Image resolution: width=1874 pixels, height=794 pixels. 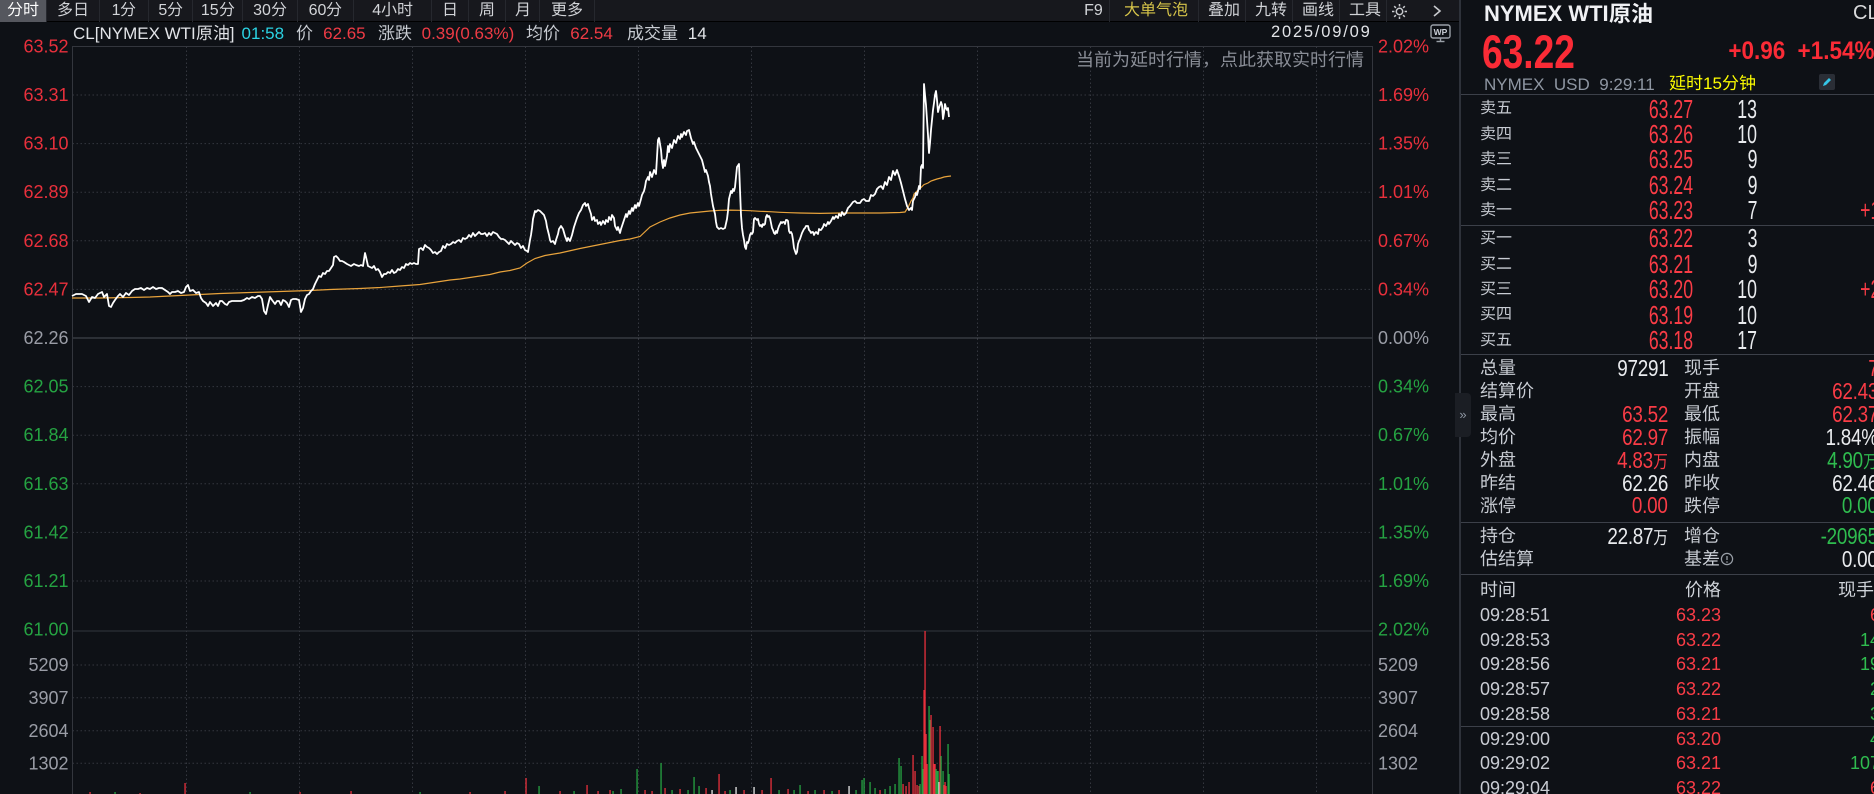 What do you see at coordinates (45, 532) in the screenshot?
I see `svg-text: 61.42` at bounding box center [45, 532].